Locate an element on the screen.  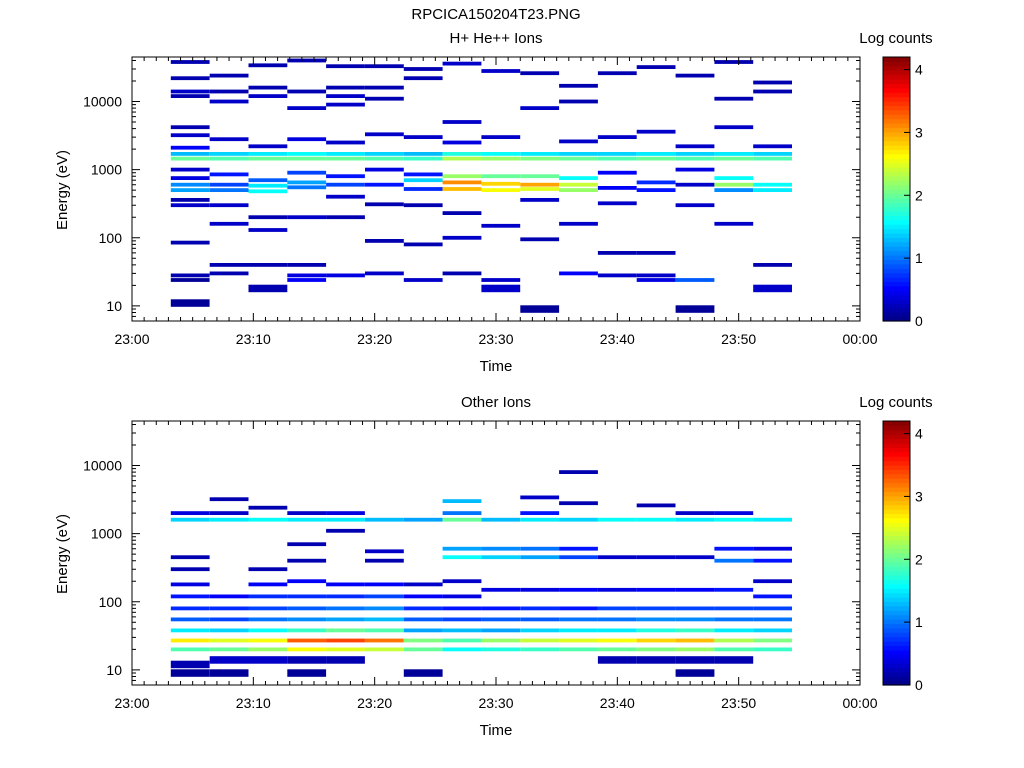
x-tick-label: 23:40 is located at coordinates (617, 703).